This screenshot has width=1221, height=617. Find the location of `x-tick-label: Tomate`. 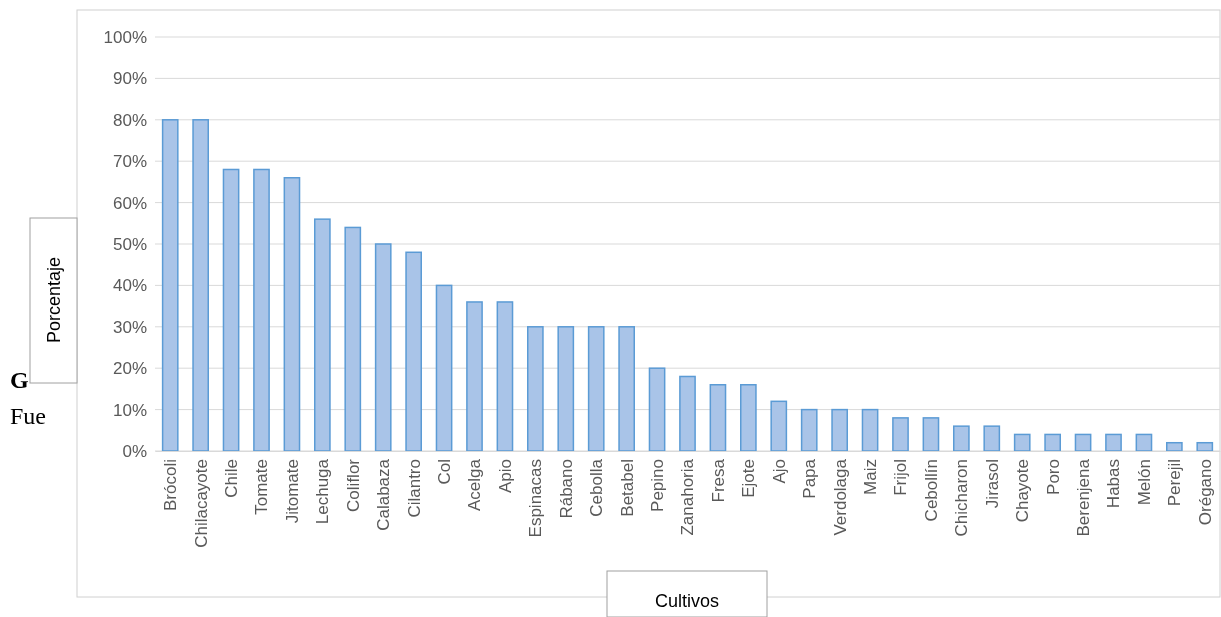

x-tick-label: Tomate is located at coordinates (262, 487).